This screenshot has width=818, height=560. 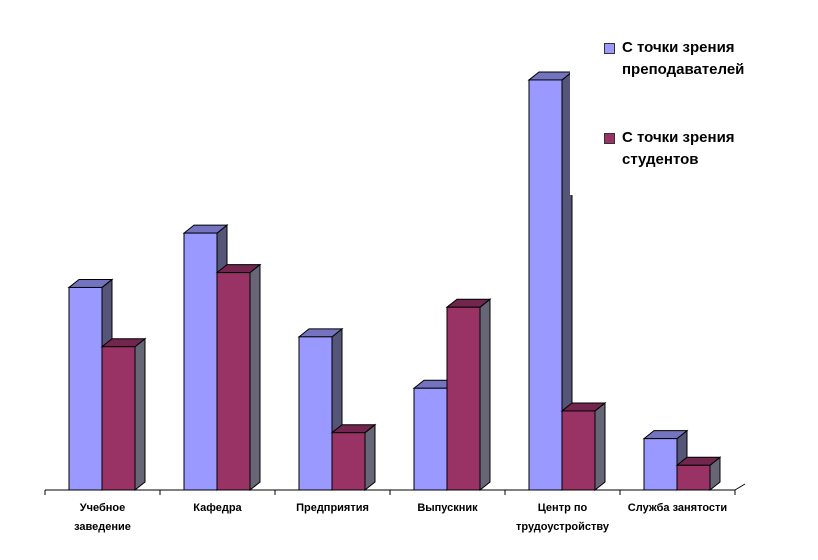 What do you see at coordinates (217, 508) in the screenshot?
I see `x-tick-label-1-line-1: Кафедра` at bounding box center [217, 508].